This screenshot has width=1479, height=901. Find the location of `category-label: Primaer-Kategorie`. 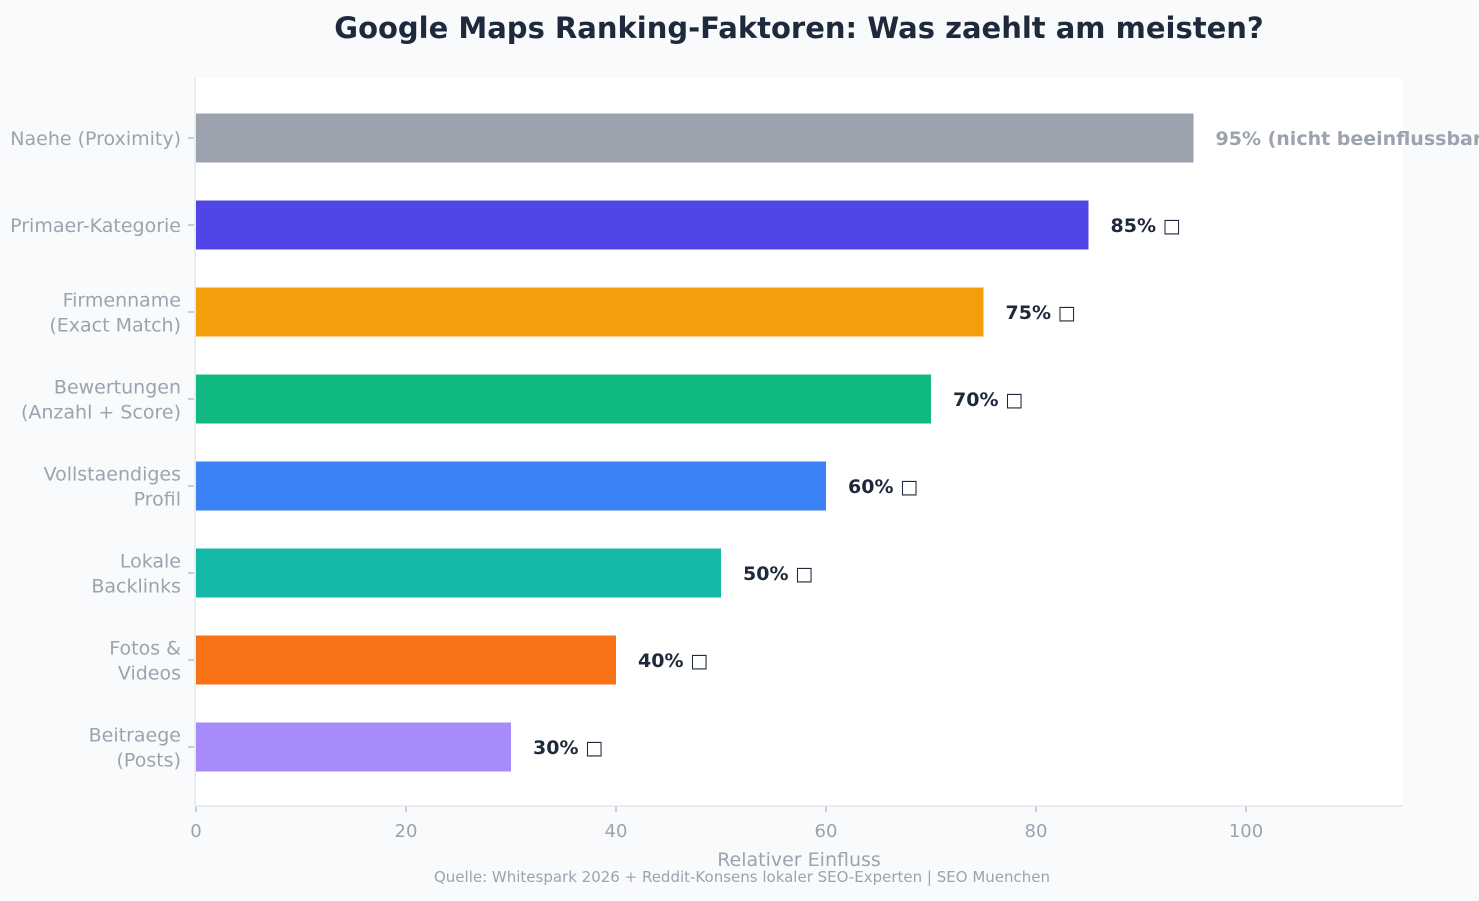

category-label: Primaer-Kategorie is located at coordinates (95, 226).